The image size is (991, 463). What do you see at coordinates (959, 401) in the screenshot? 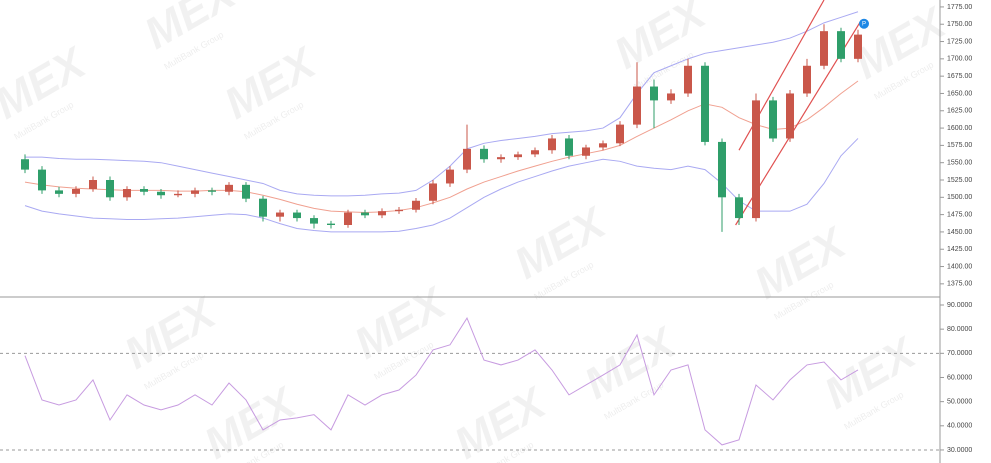
I see `y-tick-label: 50.0000` at bounding box center [959, 401].